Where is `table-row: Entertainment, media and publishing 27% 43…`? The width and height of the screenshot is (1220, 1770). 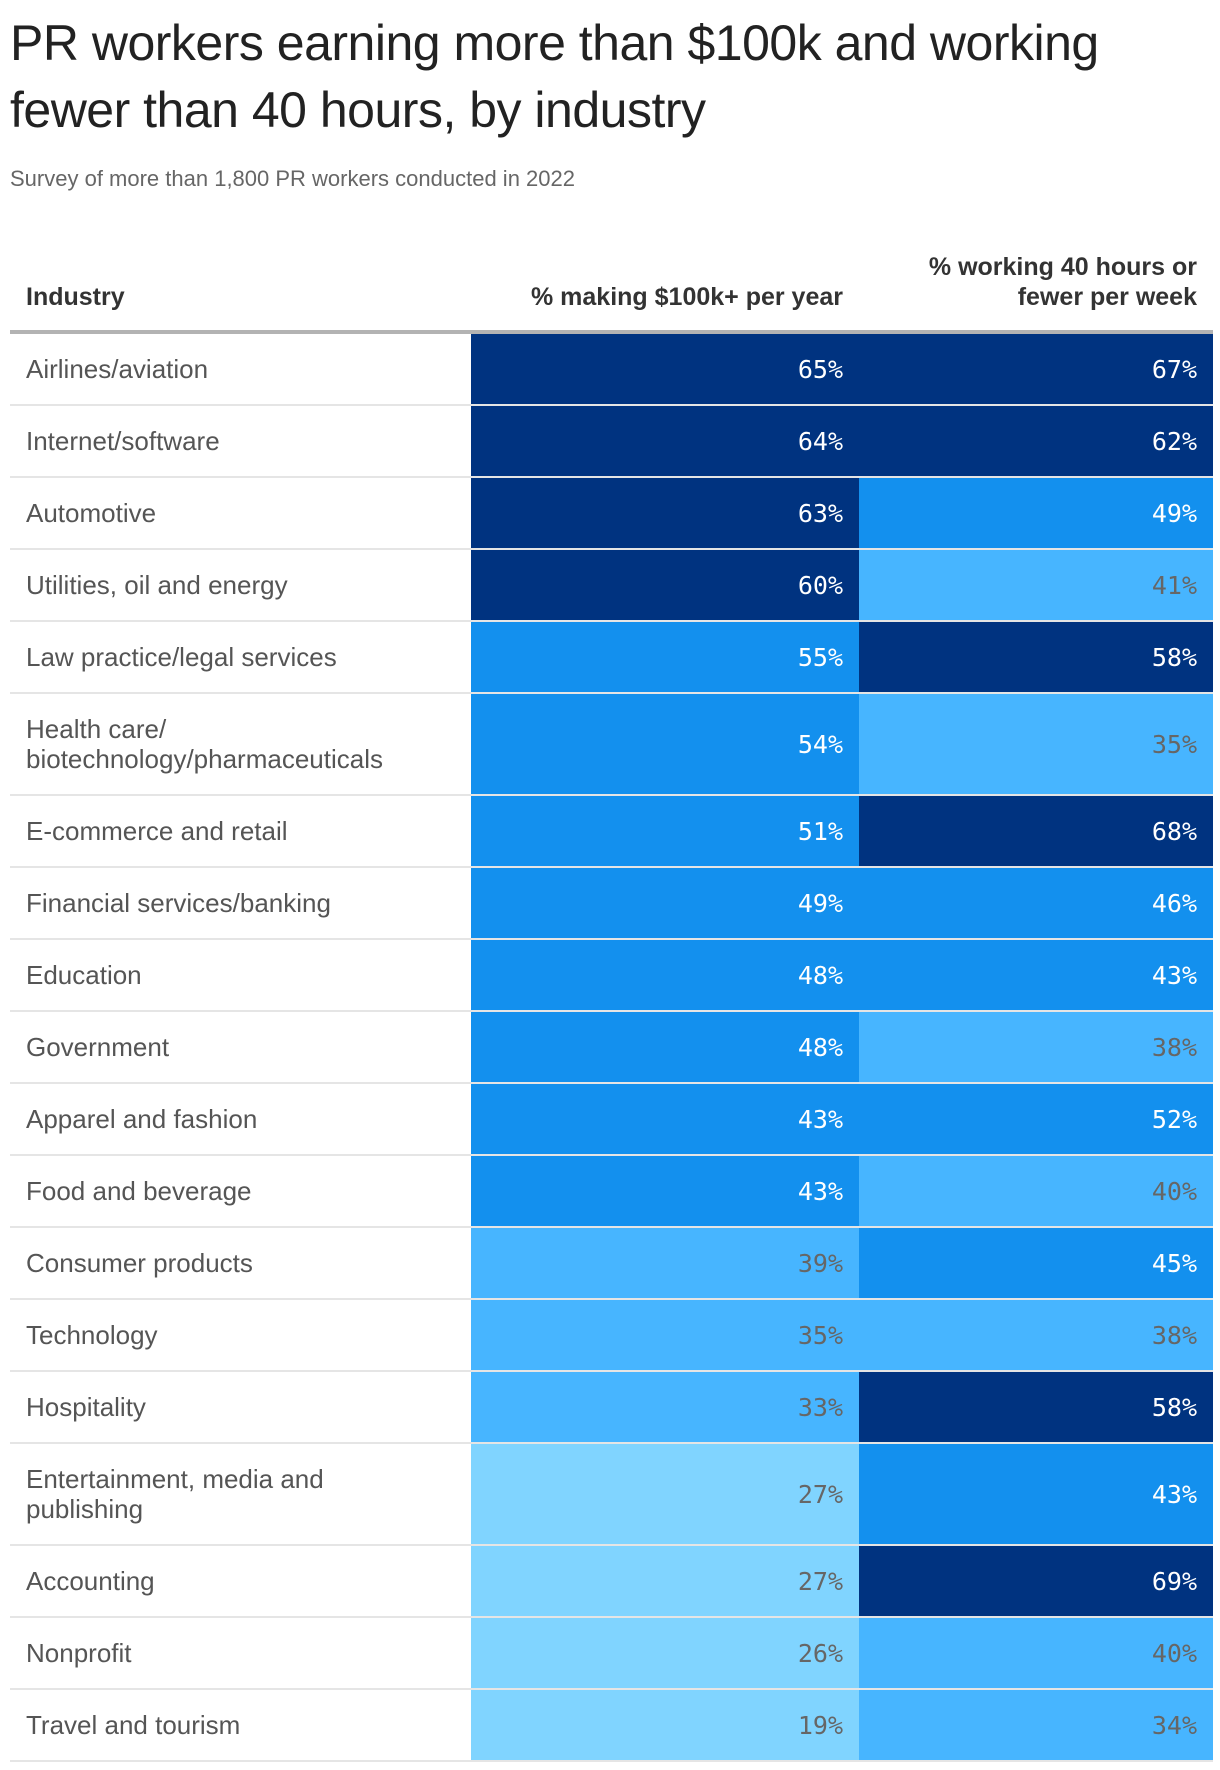
table-row: Entertainment, media and publishing 27% 43… is located at coordinates (611, 1495).